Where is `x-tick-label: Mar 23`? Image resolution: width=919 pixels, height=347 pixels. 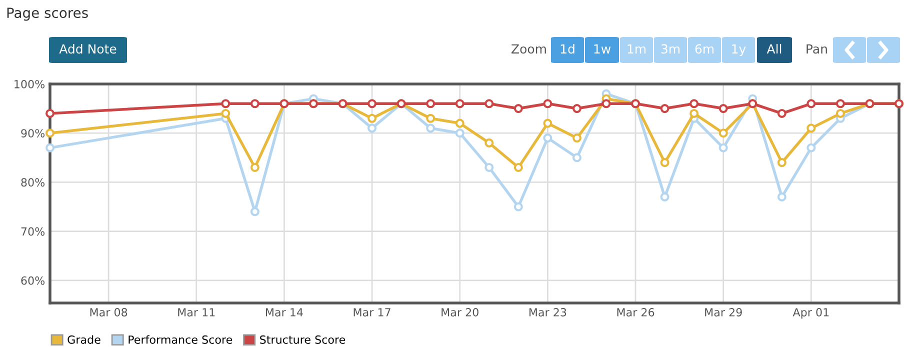 x-tick-label: Mar 23 is located at coordinates (547, 312).